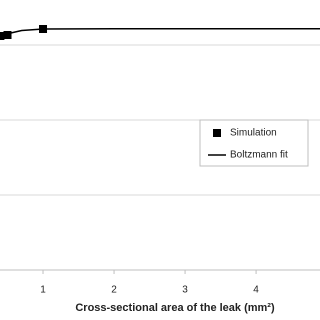  I want to click on legend-marker, so click(217, 133).